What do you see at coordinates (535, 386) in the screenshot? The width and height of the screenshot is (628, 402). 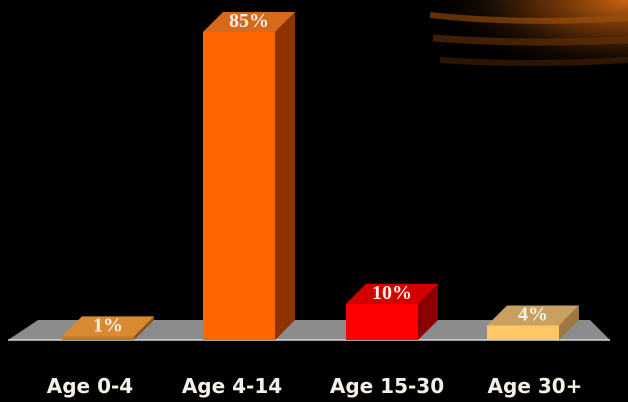 I see `category-label: Age 30+` at bounding box center [535, 386].